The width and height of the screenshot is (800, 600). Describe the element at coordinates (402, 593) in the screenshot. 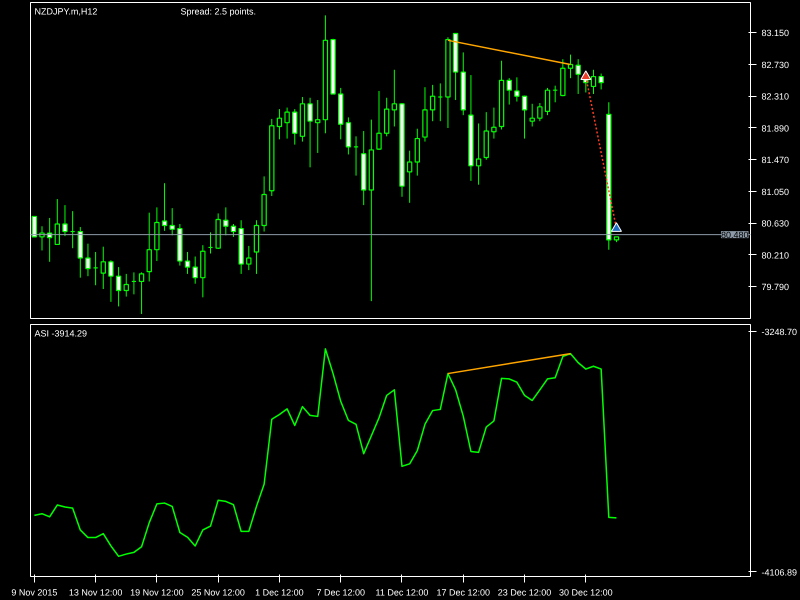

I see `x-tick-label: 11 Dec 12:00` at that location.